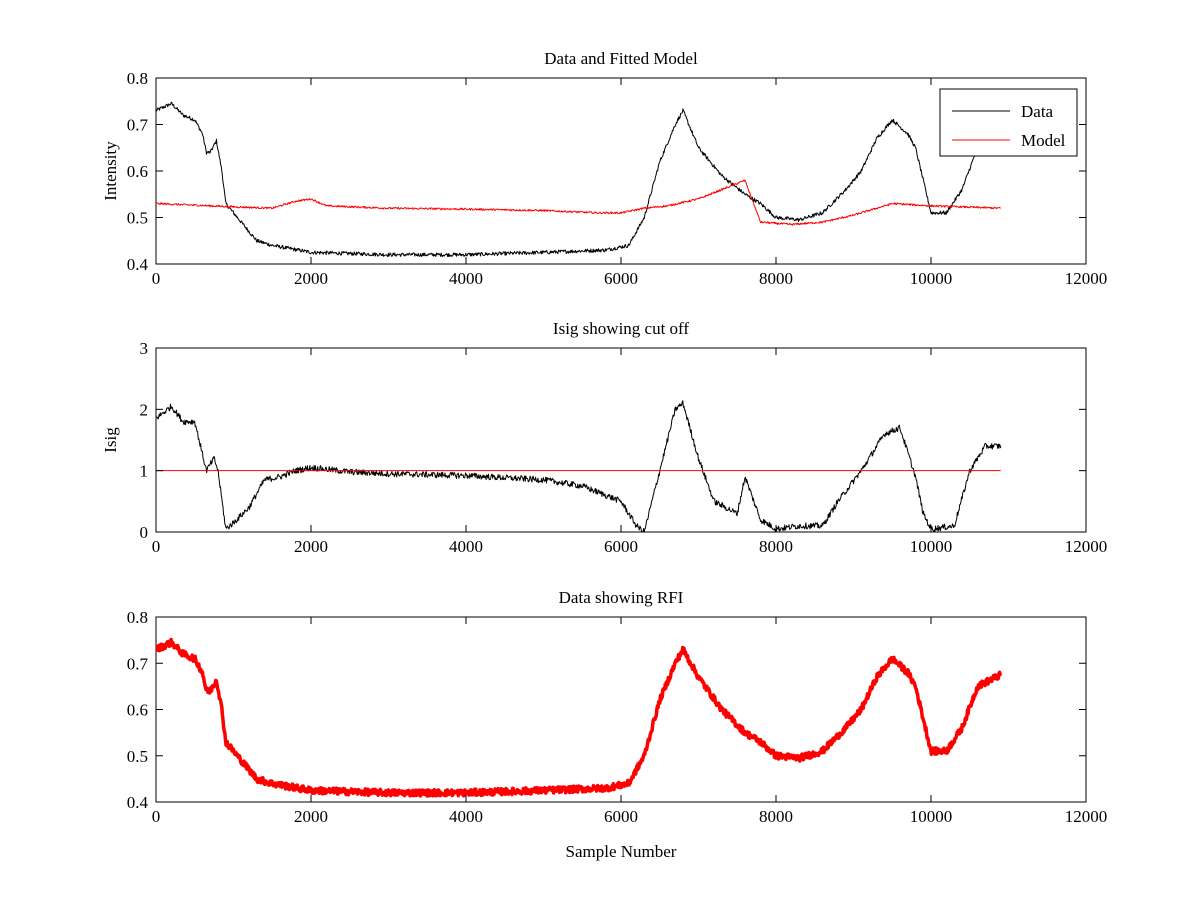 This screenshot has height=900, width=1200. What do you see at coordinates (1037, 111) in the screenshot?
I see `legend-label-data: Data` at bounding box center [1037, 111].